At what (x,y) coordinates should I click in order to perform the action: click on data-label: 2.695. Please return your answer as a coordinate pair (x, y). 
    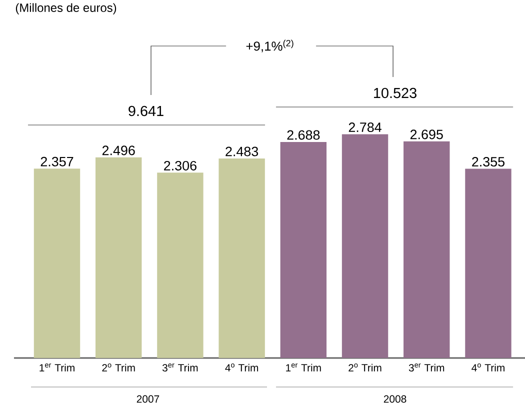
    Looking at the image, I should click on (426, 135).